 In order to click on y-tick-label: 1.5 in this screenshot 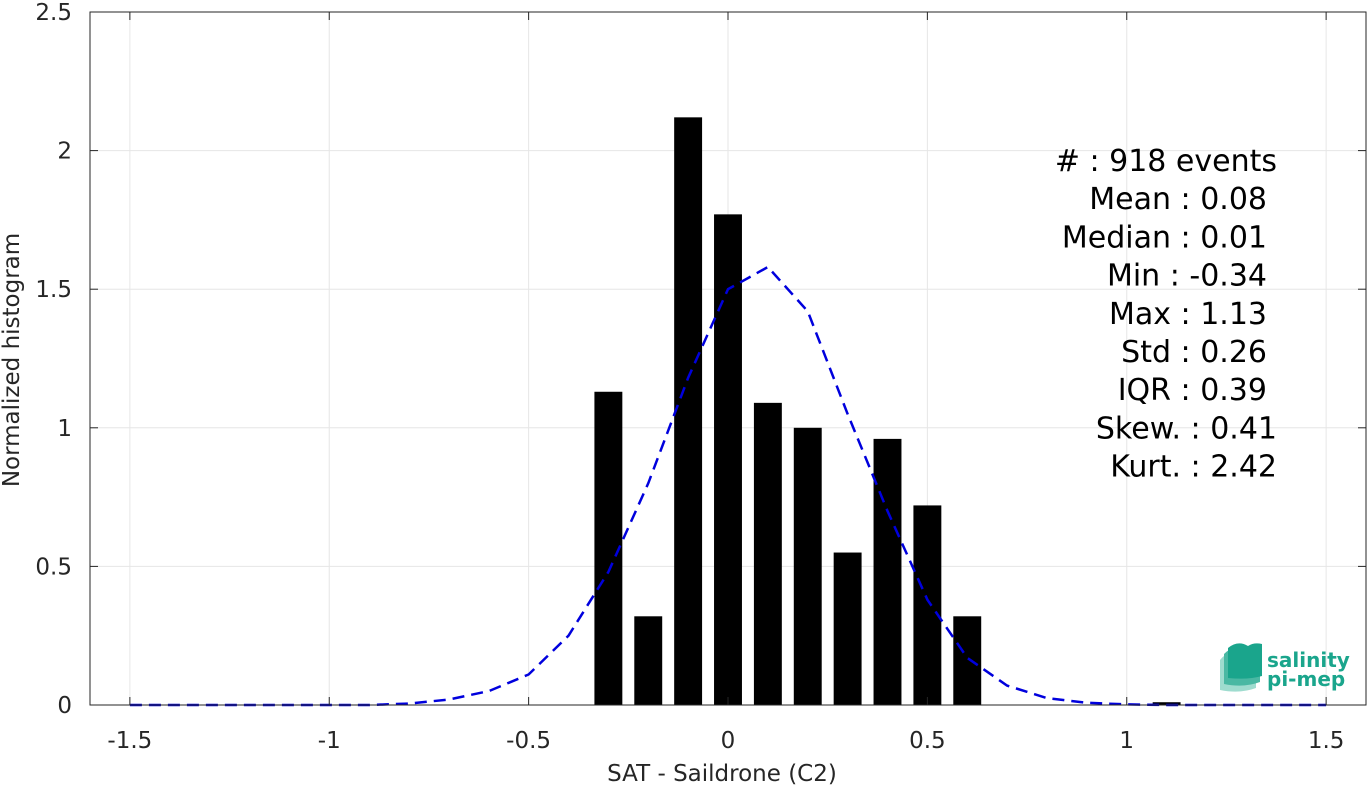, I will do `click(53, 290)`.